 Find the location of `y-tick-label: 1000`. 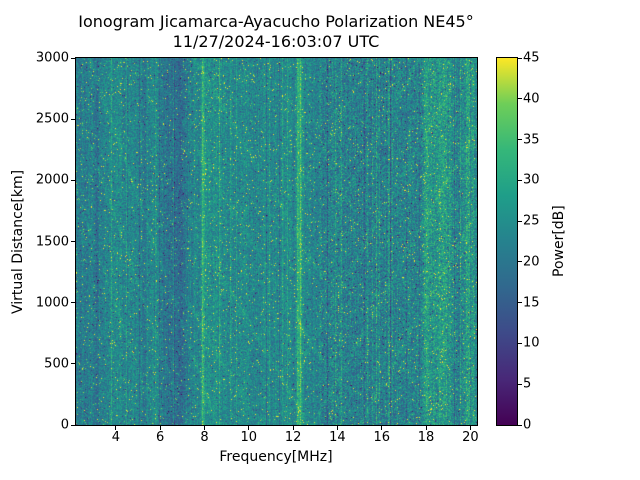

y-tick-label: 1000 is located at coordinates (52, 303).